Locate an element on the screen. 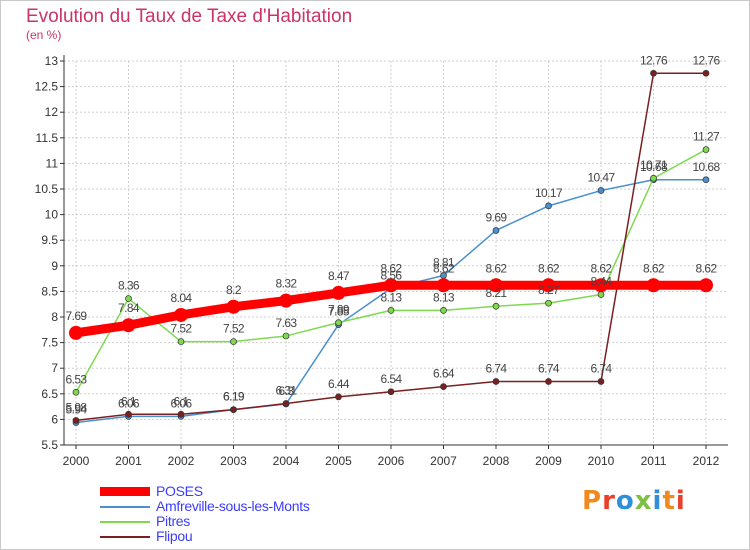 The image size is (750, 550). data-label-poses: 8.47 is located at coordinates (339, 276).